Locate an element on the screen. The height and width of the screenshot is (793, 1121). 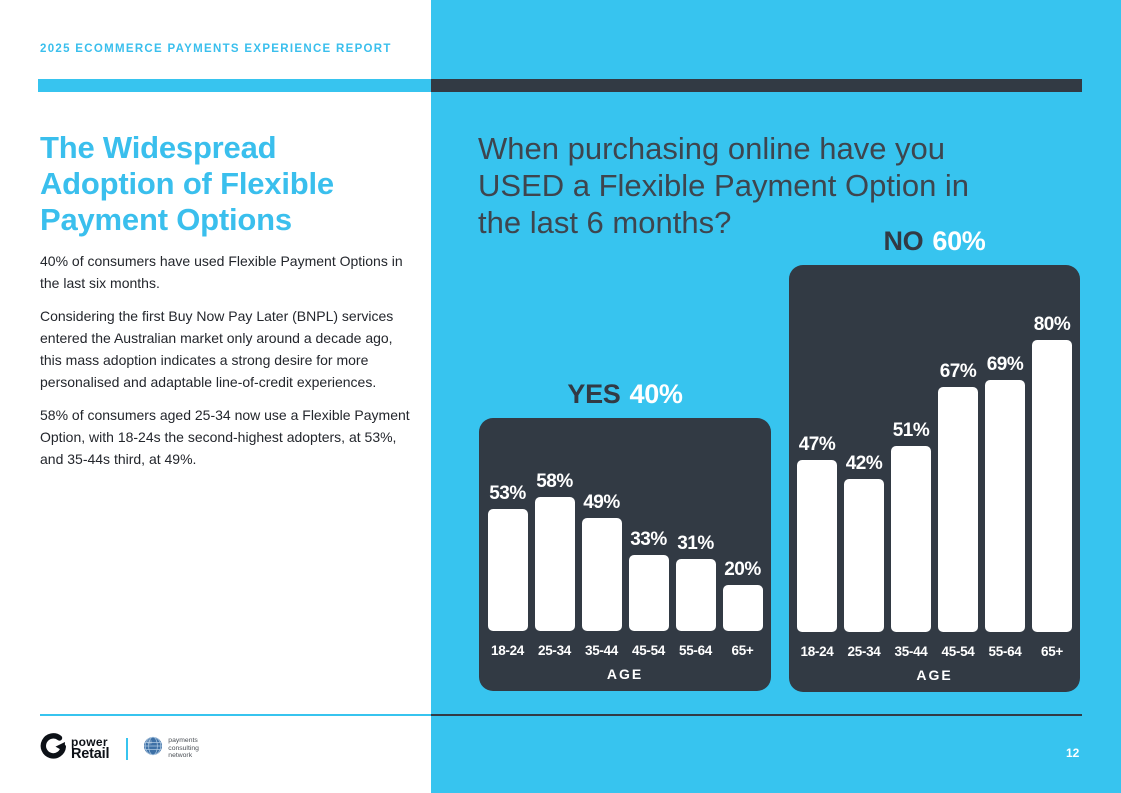
survey-question-line: the last 6 months? is located at coordinates (605, 222).